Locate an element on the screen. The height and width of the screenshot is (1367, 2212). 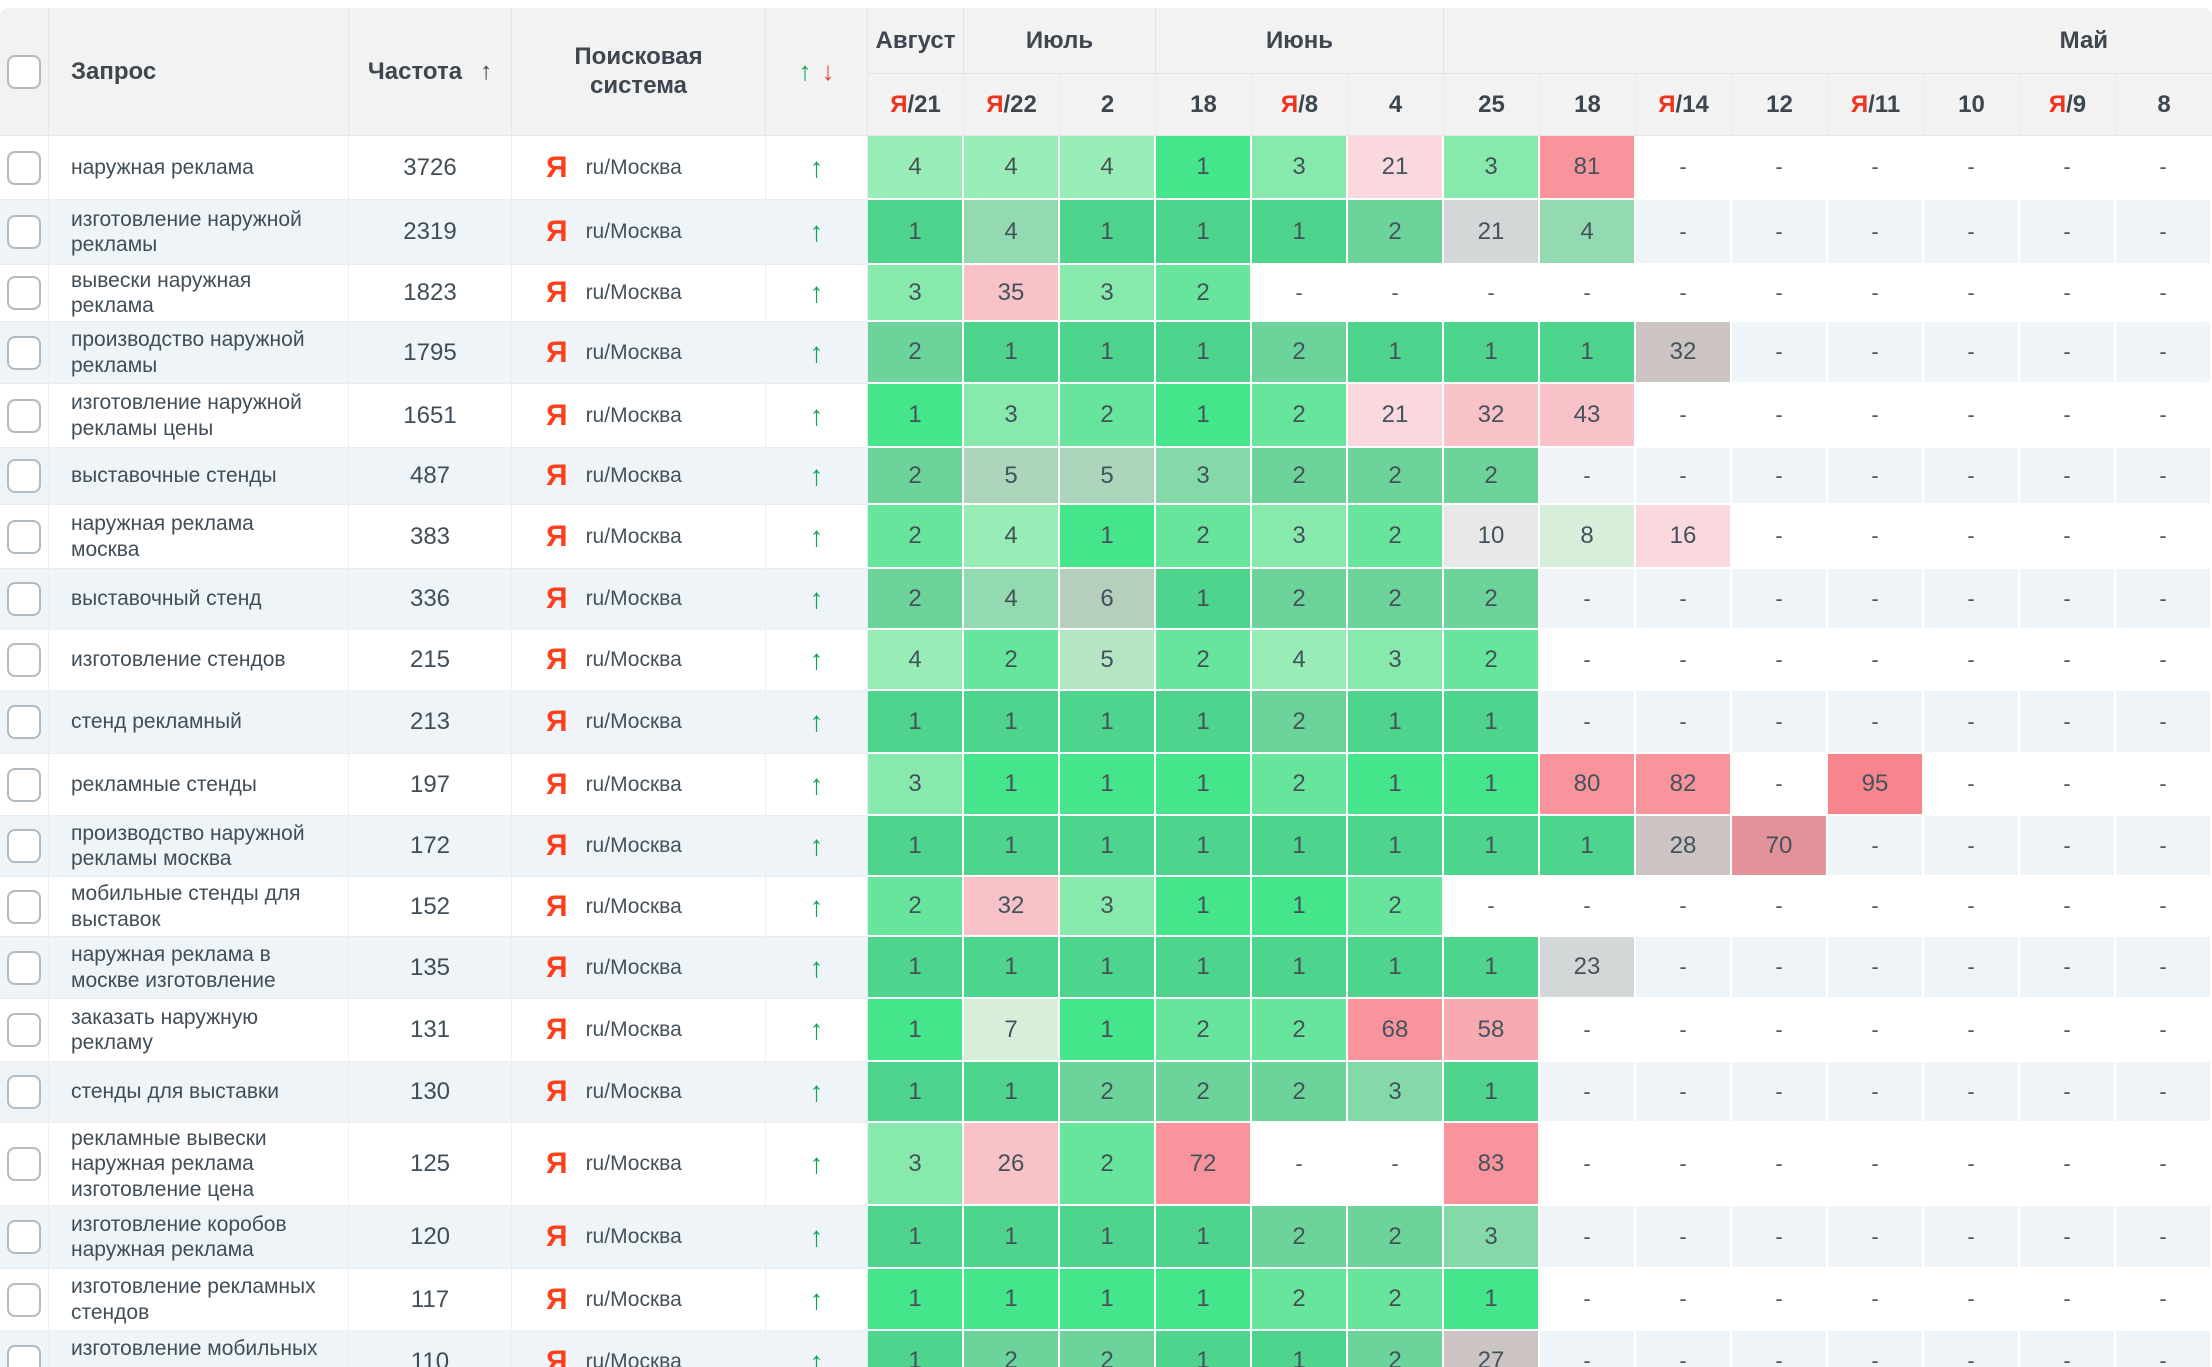
date-column-header: Я/9 is located at coordinates (2068, 105).